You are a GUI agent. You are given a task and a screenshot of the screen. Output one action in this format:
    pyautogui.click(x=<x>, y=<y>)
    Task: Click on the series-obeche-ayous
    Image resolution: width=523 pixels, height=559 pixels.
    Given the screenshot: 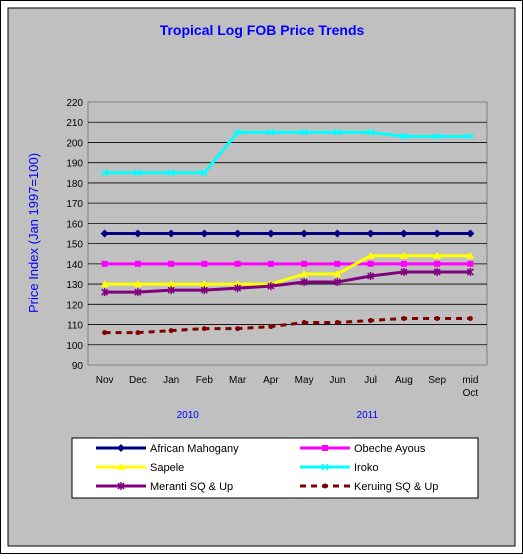 What is the action you would take?
    pyautogui.click(x=287, y=263)
    